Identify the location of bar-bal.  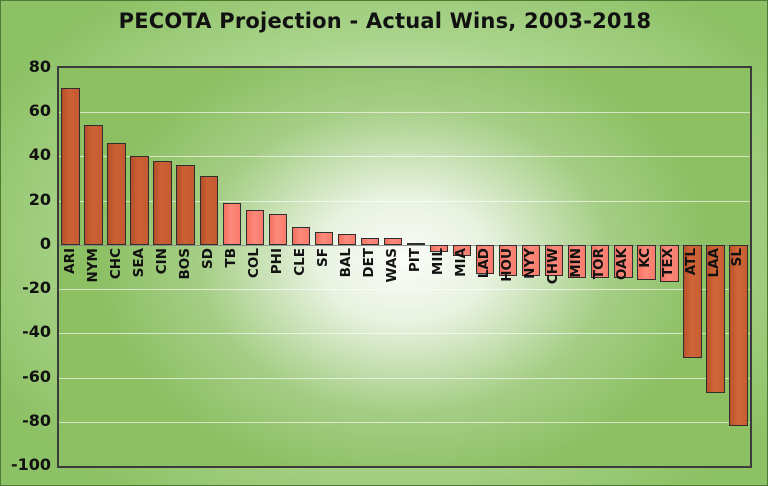
(347, 239).